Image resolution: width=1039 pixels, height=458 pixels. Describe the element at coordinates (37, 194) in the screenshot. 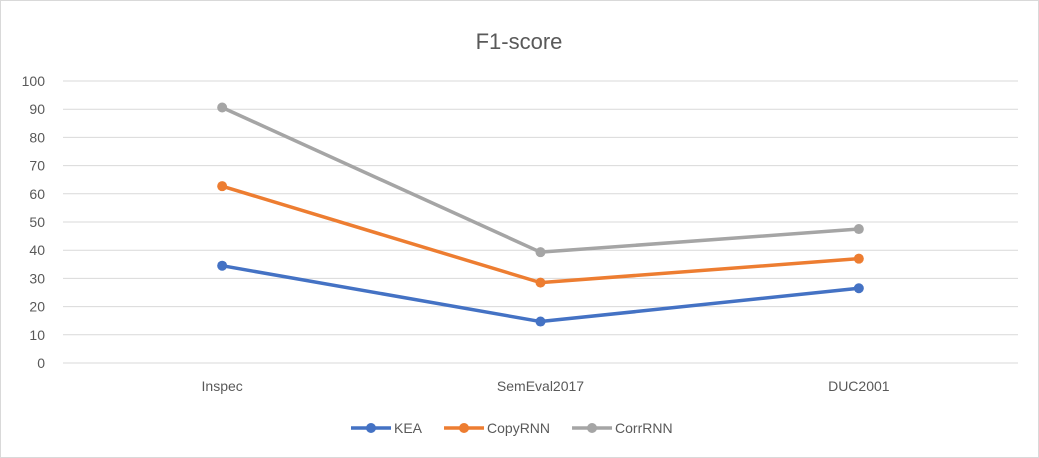

I see `y-tick-label: 60` at that location.